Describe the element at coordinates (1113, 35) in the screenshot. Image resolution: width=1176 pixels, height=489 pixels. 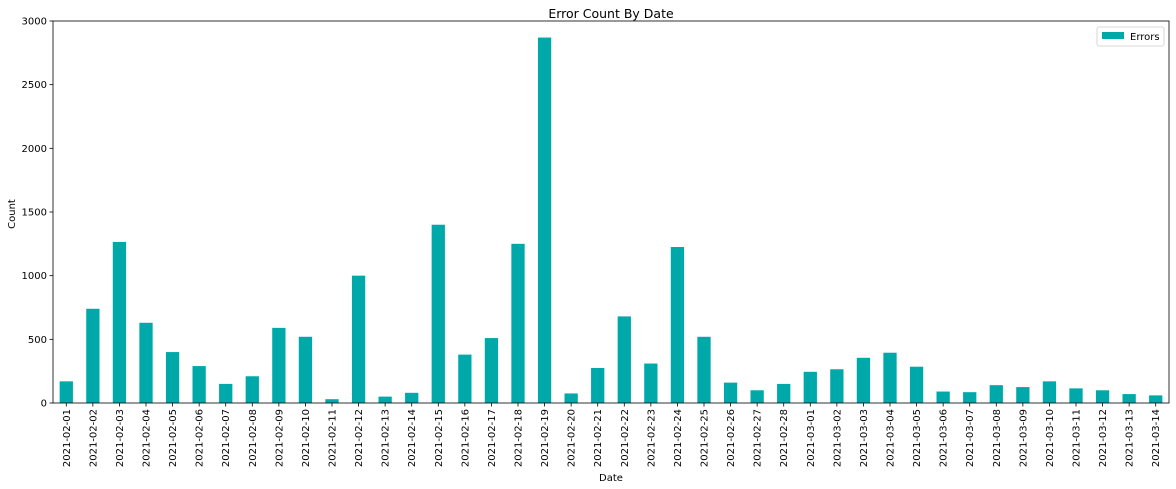
I see `legend-swatch-errors` at that location.